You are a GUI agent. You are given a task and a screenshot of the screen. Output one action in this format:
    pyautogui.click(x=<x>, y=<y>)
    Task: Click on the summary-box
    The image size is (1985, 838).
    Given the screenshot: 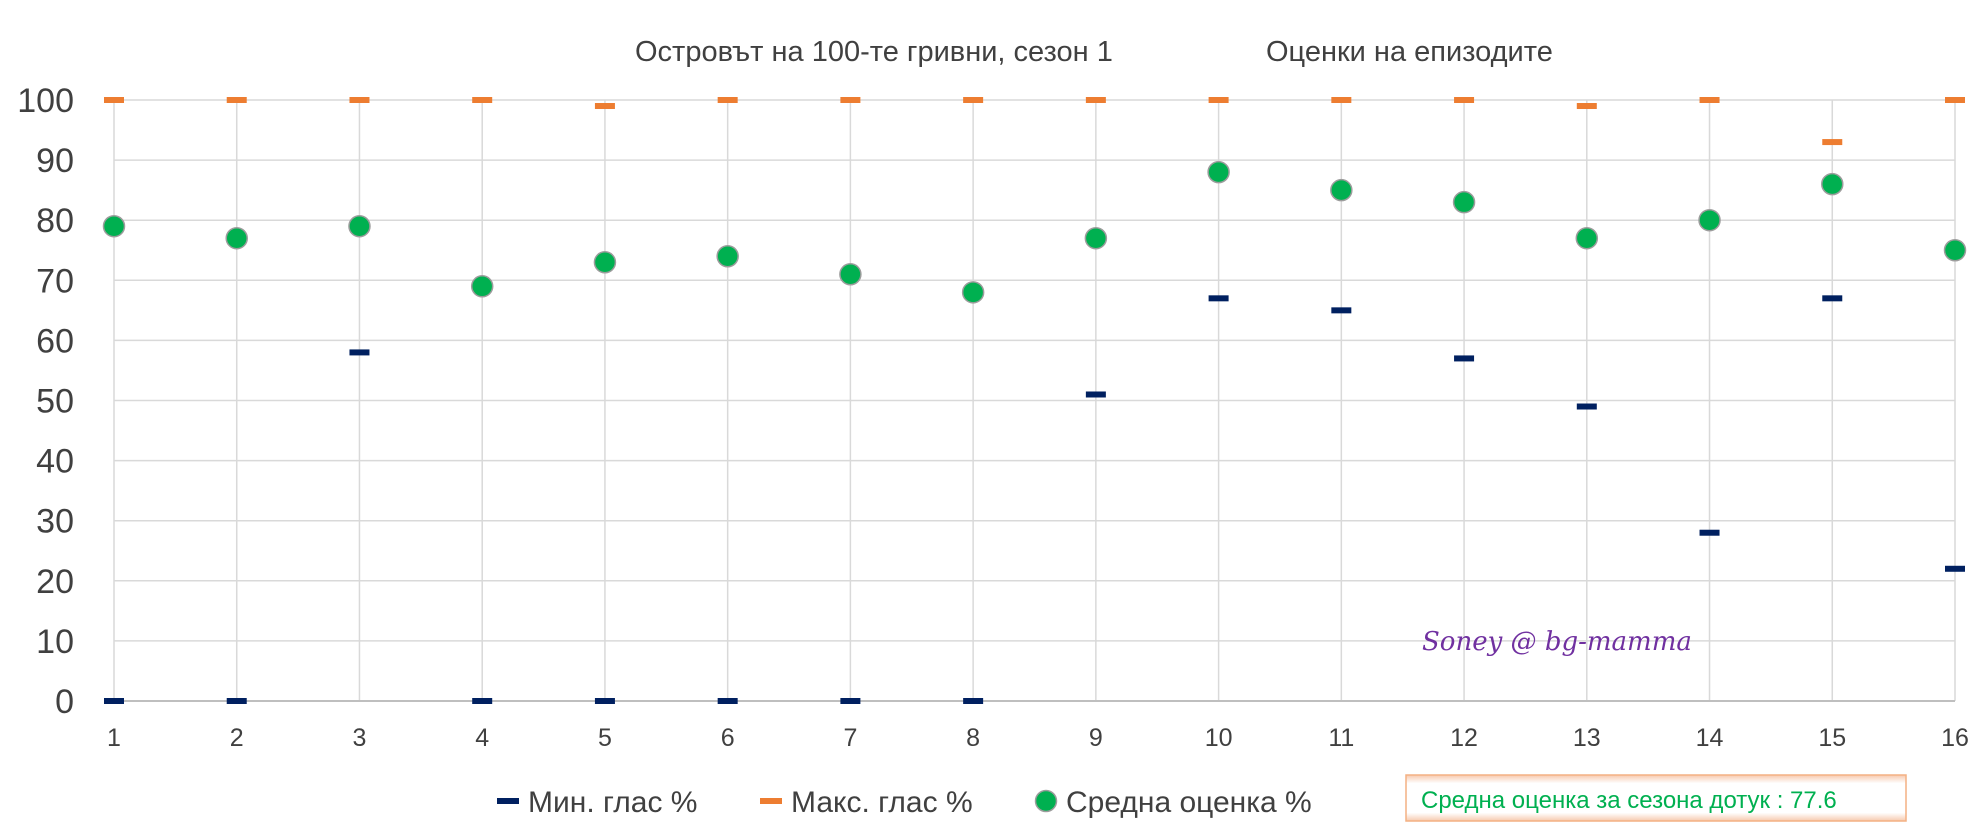 What is the action you would take?
    pyautogui.click(x=1656, y=798)
    